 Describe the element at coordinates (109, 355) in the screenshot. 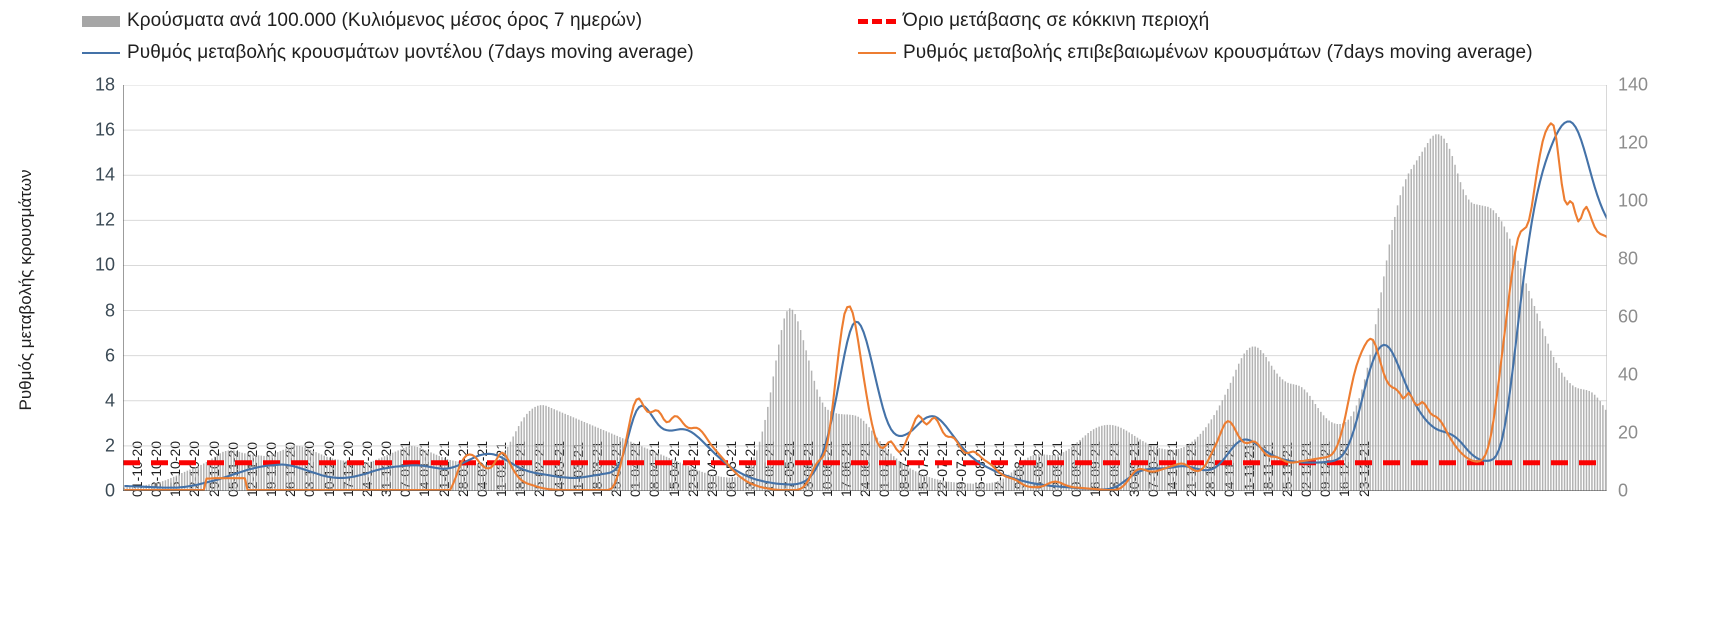

I see `y-tick-left-6: 6` at that location.